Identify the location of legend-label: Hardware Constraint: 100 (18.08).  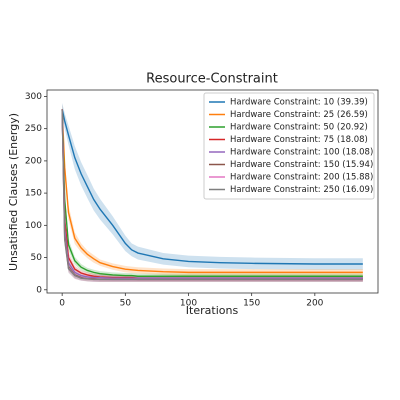
(301, 153).